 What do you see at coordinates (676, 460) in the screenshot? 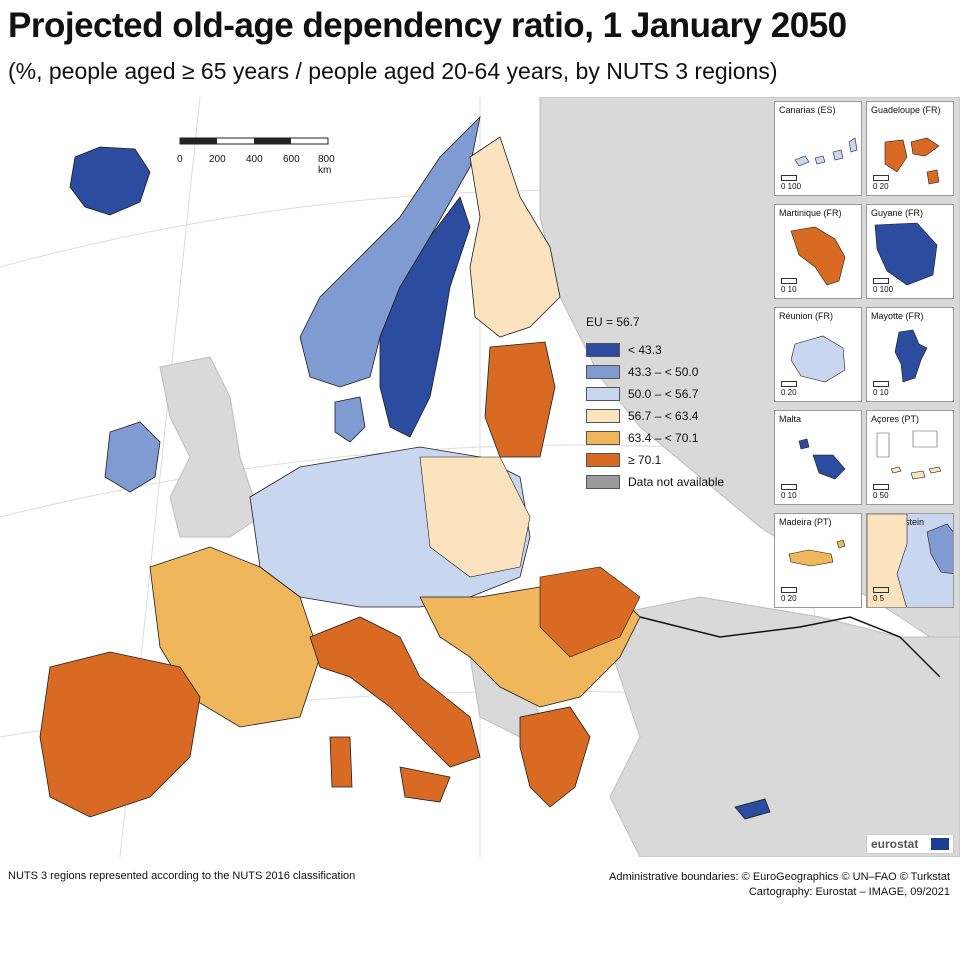
I see `legend-item: ≥ 70.1` at bounding box center [676, 460].